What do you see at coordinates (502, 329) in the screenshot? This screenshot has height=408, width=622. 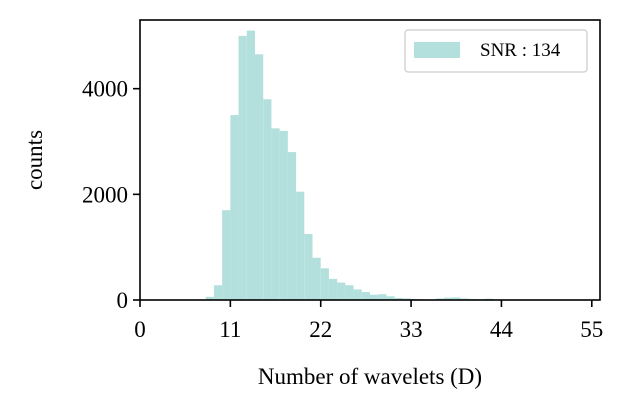 I see `x-tick-label: 44` at bounding box center [502, 329].